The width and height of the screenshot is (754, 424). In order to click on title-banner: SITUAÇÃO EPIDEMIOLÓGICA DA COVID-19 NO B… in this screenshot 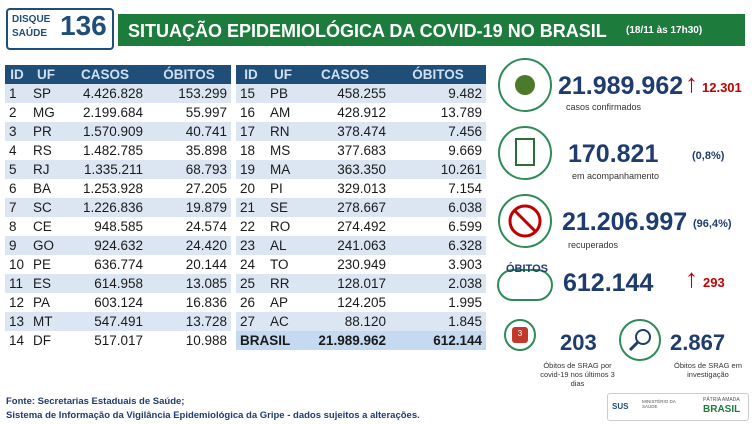, I will do `click(431, 30)`.